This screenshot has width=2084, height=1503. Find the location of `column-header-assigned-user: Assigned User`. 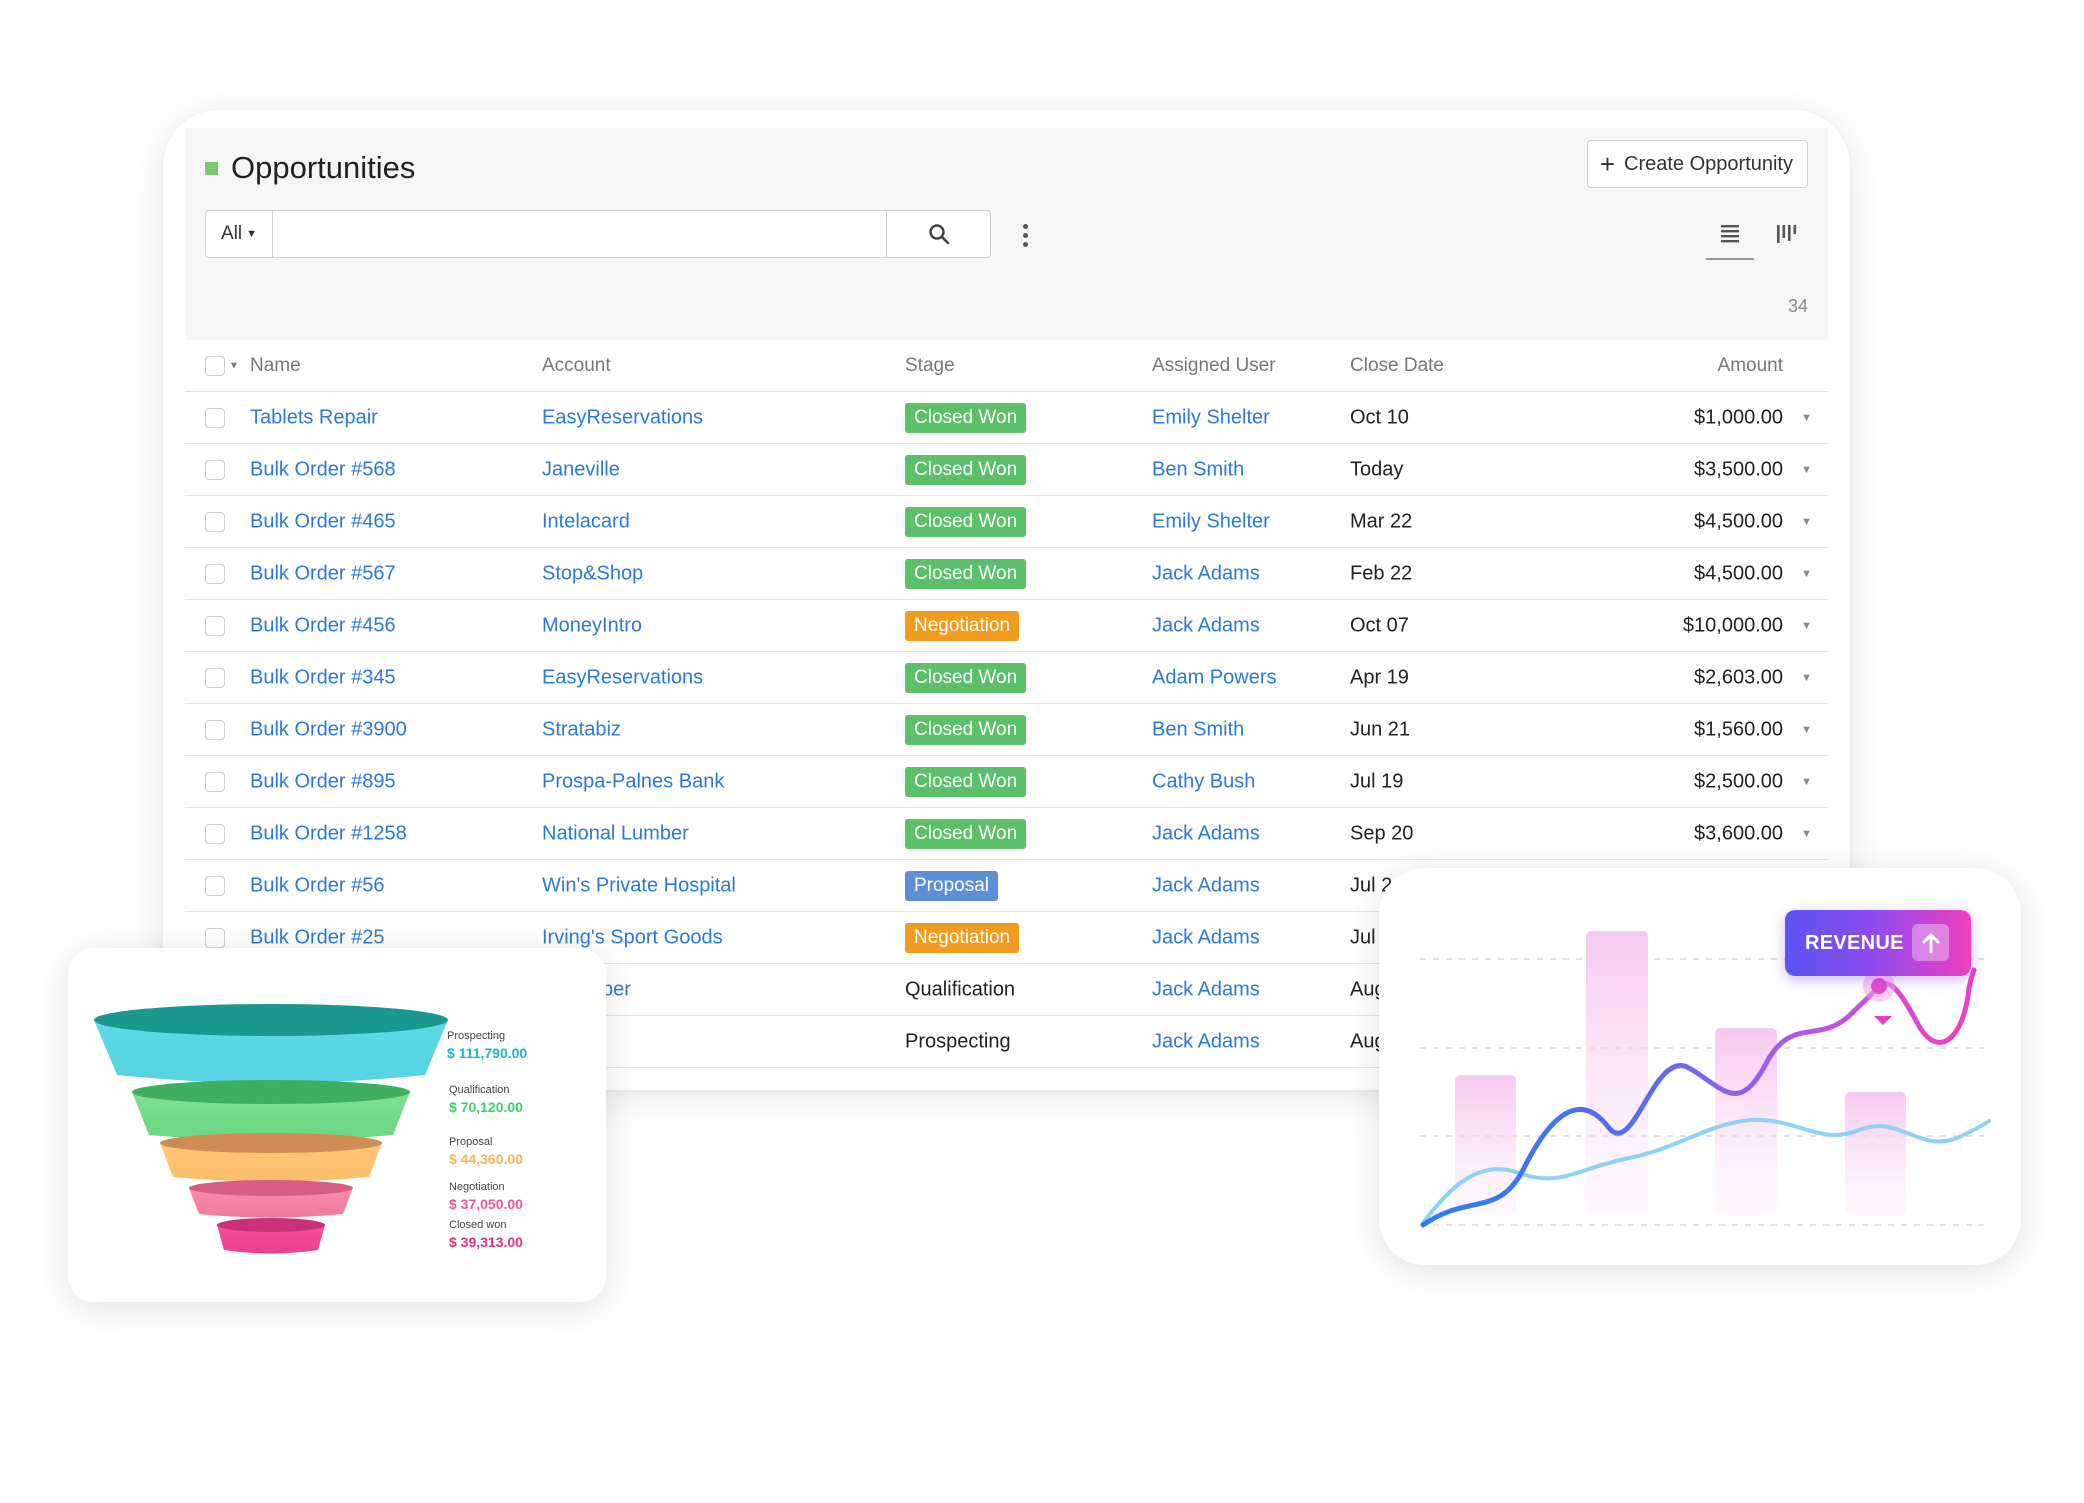

column-header-assigned-user: Assigned User is located at coordinates (1214, 365).